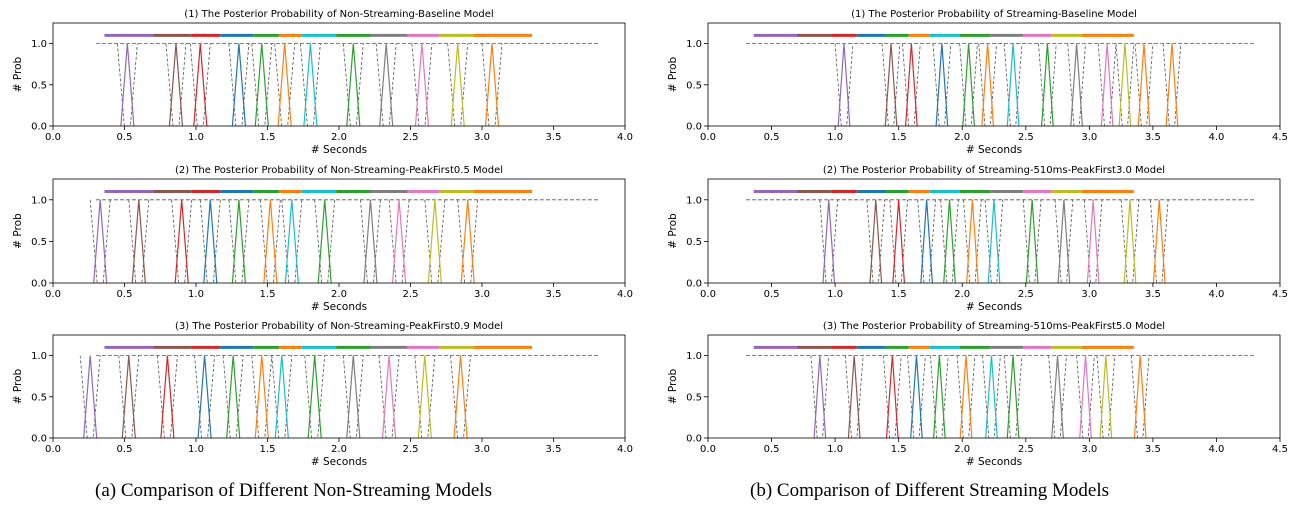  Describe the element at coordinates (708, 294) in the screenshot. I see `x-tick-label: 0.0` at that location.